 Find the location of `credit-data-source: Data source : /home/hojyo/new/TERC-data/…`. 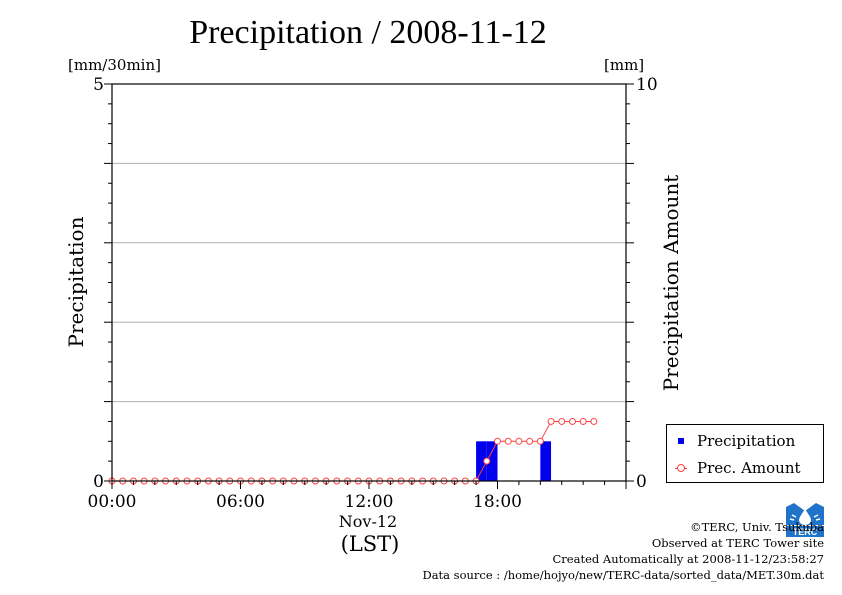

credit-data-source: Data source : /home/hojyo/new/TERC-data/… is located at coordinates (623, 575).